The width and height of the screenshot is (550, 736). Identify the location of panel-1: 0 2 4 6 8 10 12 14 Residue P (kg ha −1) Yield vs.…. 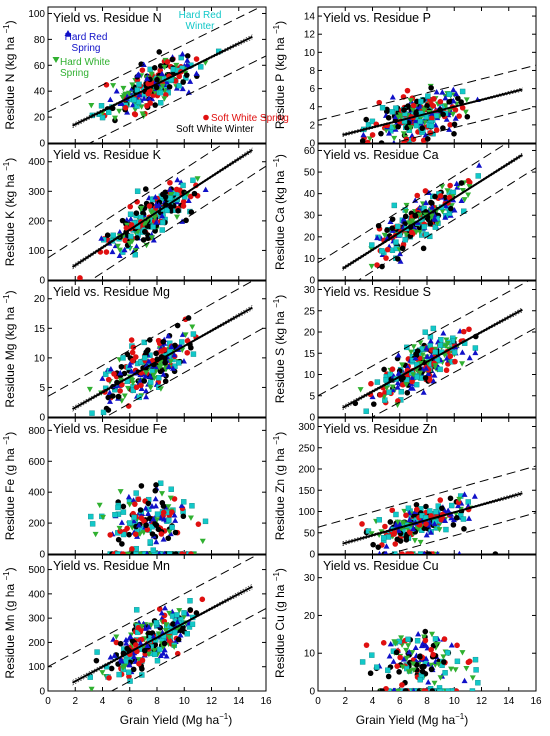
(404, 78).